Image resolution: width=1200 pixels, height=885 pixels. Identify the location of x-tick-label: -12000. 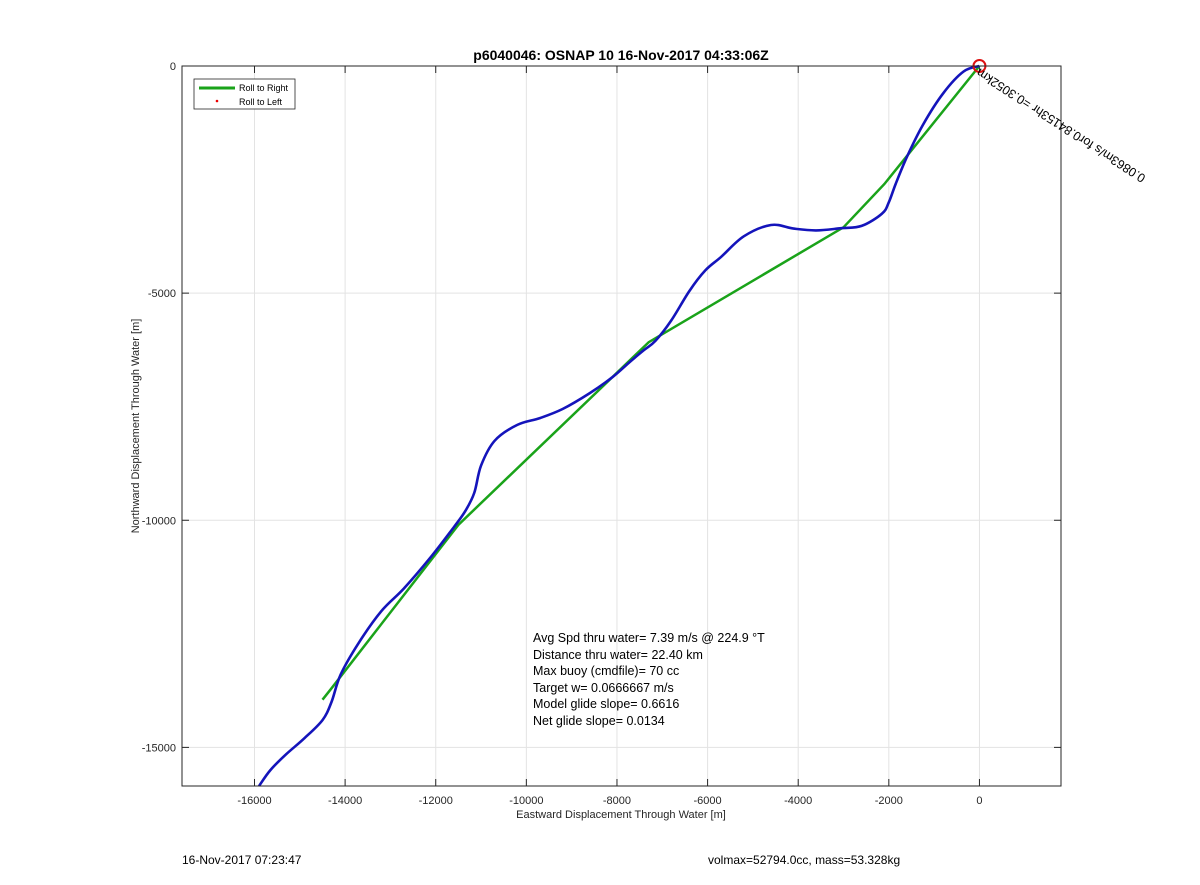
(436, 801).